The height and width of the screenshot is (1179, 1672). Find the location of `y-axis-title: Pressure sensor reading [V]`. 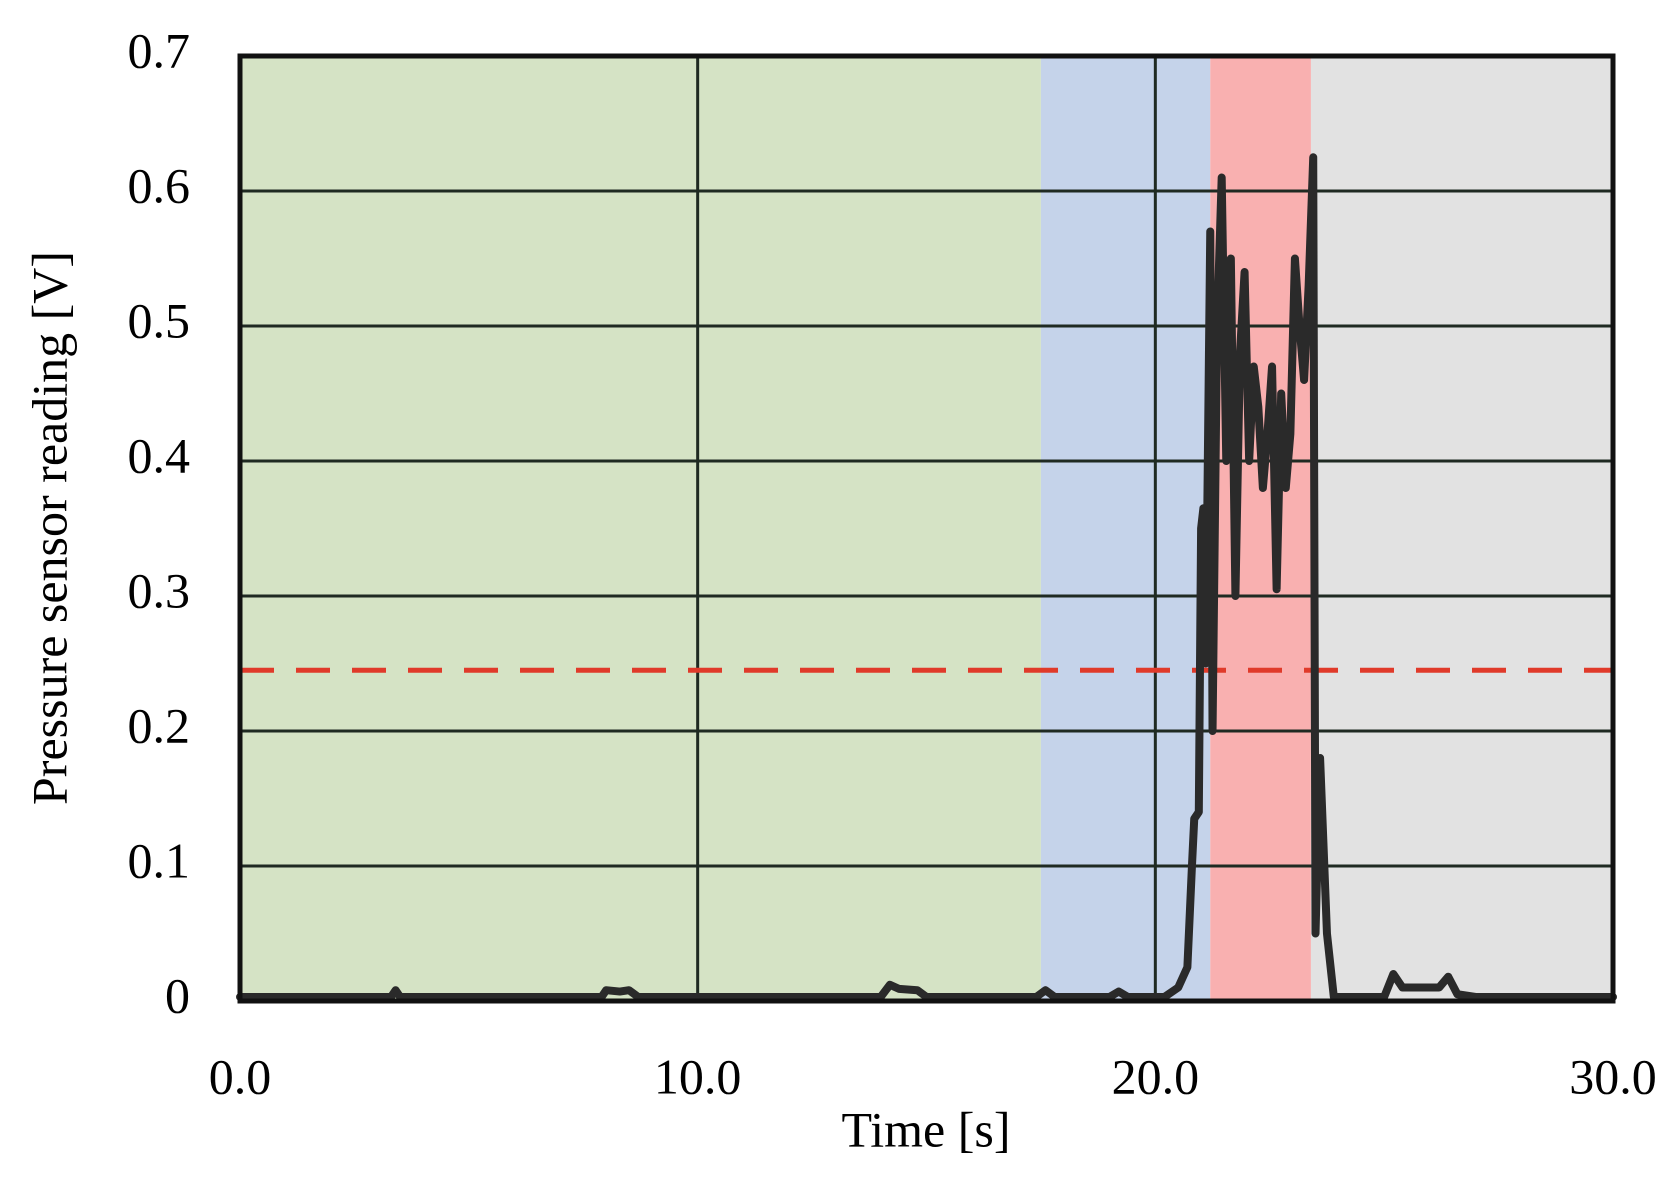

y-axis-title: Pressure sensor reading [V] is located at coordinates (49, 528).